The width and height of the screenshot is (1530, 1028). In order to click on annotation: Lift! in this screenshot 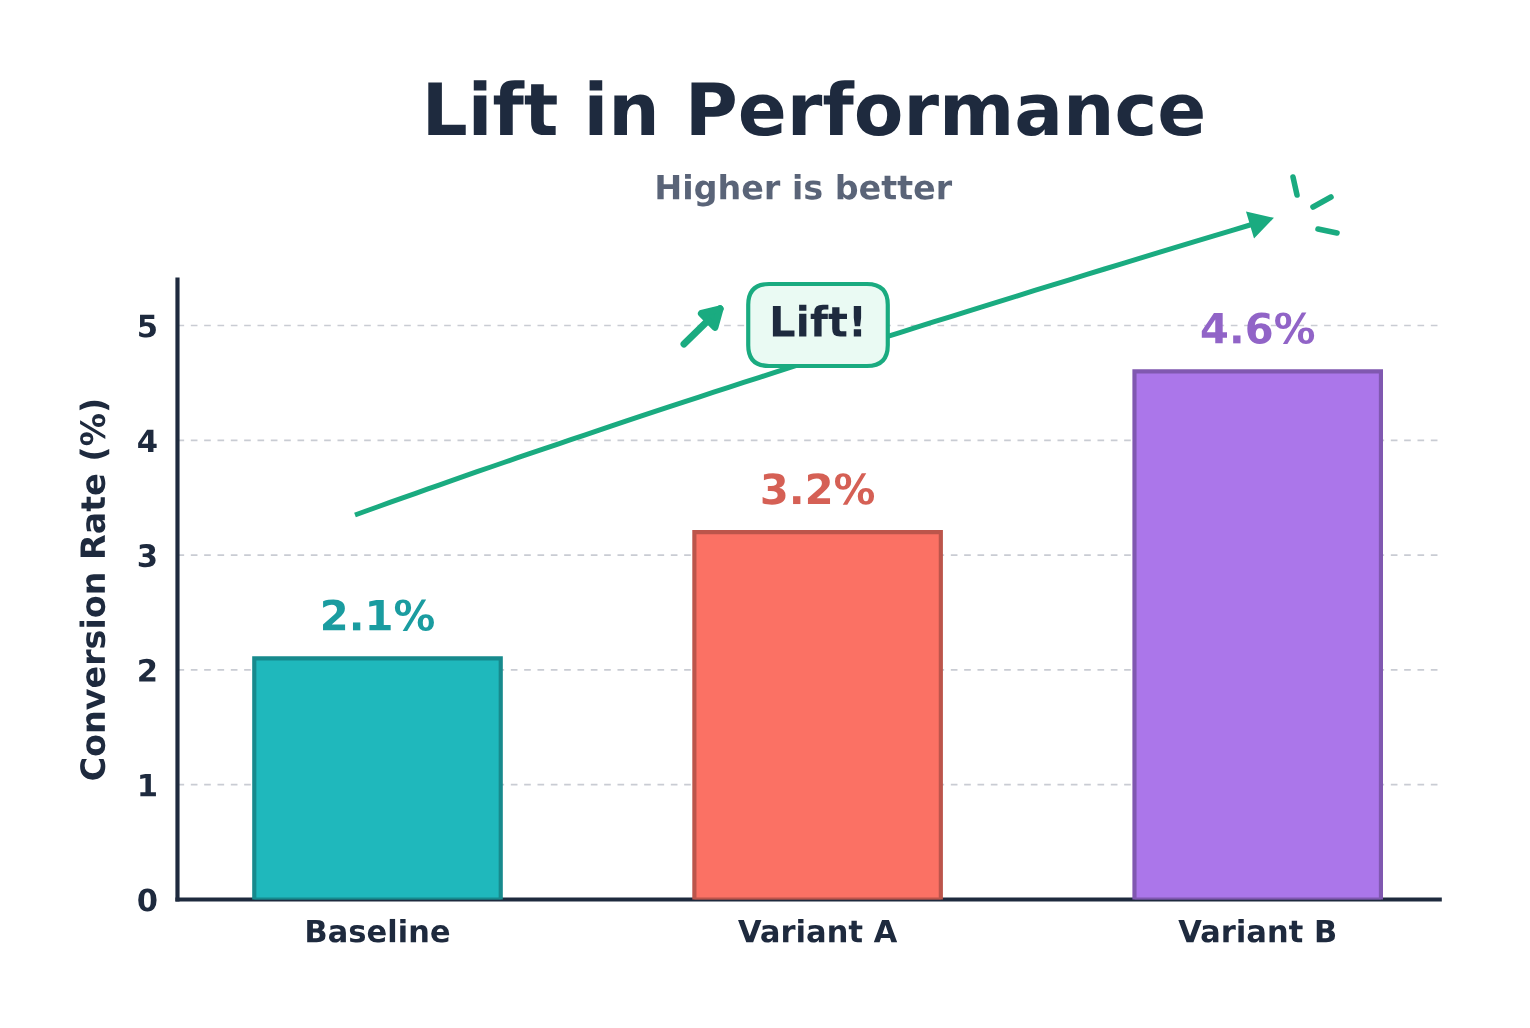, I will do `click(817, 320)`.